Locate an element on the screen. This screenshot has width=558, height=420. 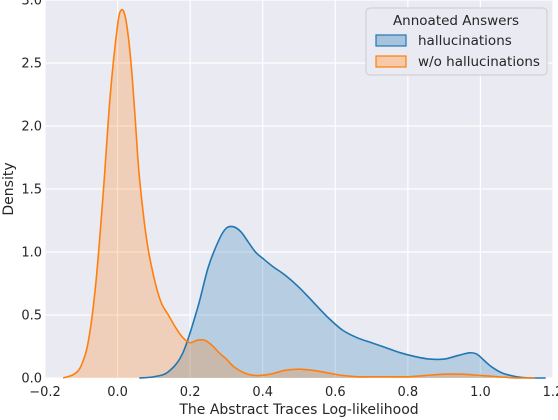
y-tick-labels: 0.0 0.5 1.0 1.5 2.0 2.5 3.0 is located at coordinates (31, 193).